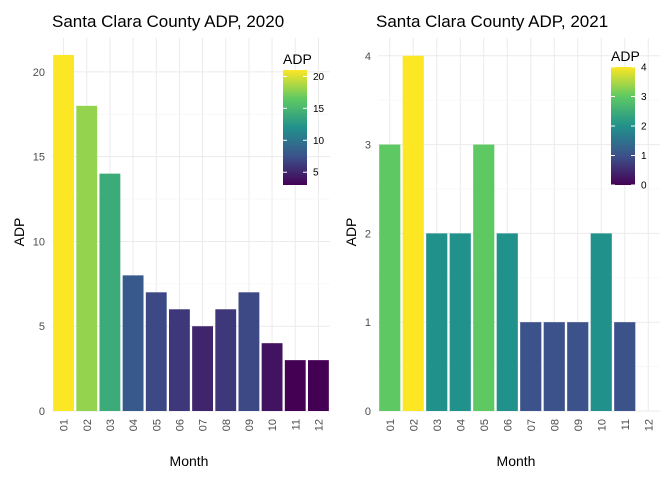 This screenshot has width=672, height=485. Describe the element at coordinates (39, 73) in the screenshot. I see `y-tick-label: 20` at that location.